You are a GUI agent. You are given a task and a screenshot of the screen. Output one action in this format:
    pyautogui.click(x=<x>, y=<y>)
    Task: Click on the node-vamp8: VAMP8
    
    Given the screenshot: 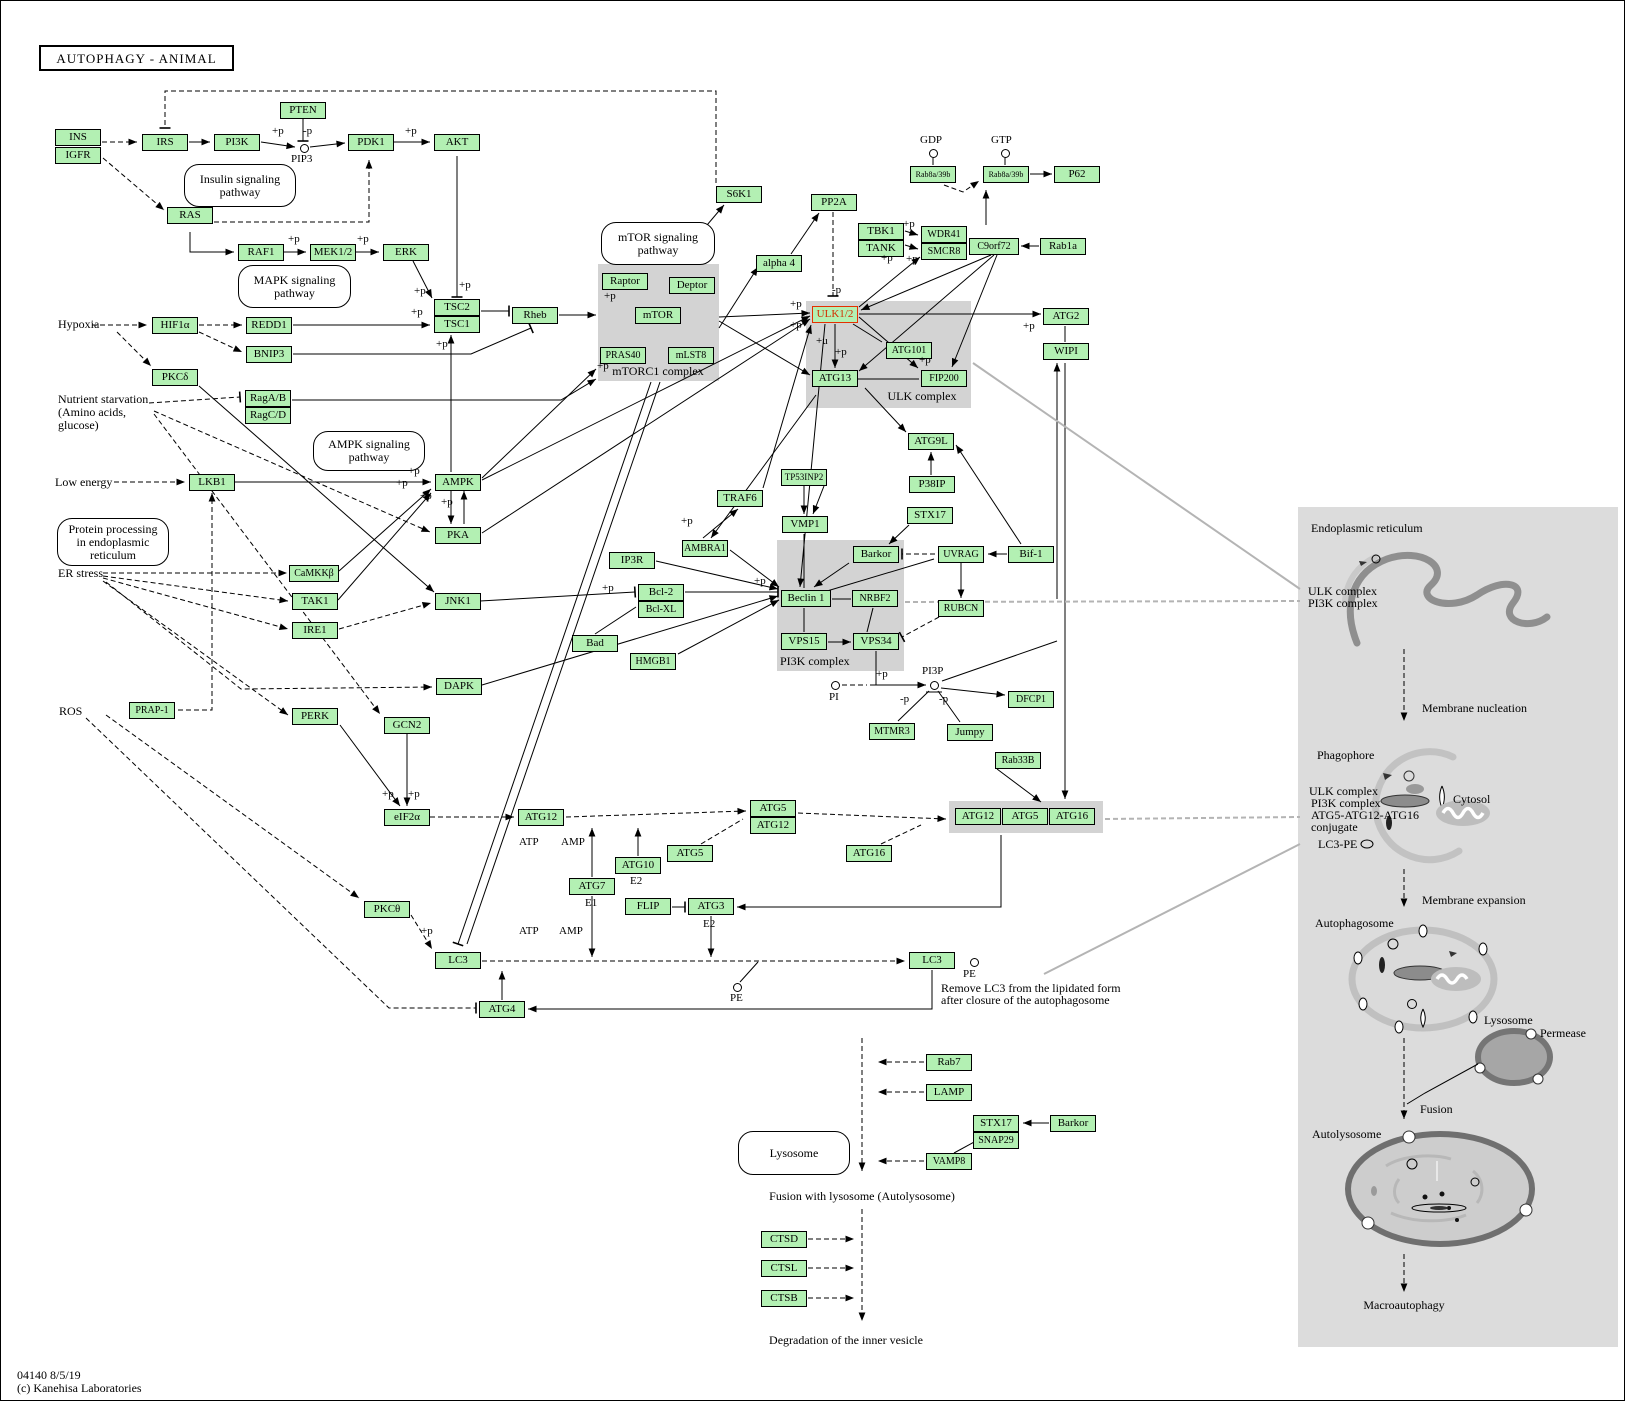 What is the action you would take?
    pyautogui.click(x=949, y=1161)
    